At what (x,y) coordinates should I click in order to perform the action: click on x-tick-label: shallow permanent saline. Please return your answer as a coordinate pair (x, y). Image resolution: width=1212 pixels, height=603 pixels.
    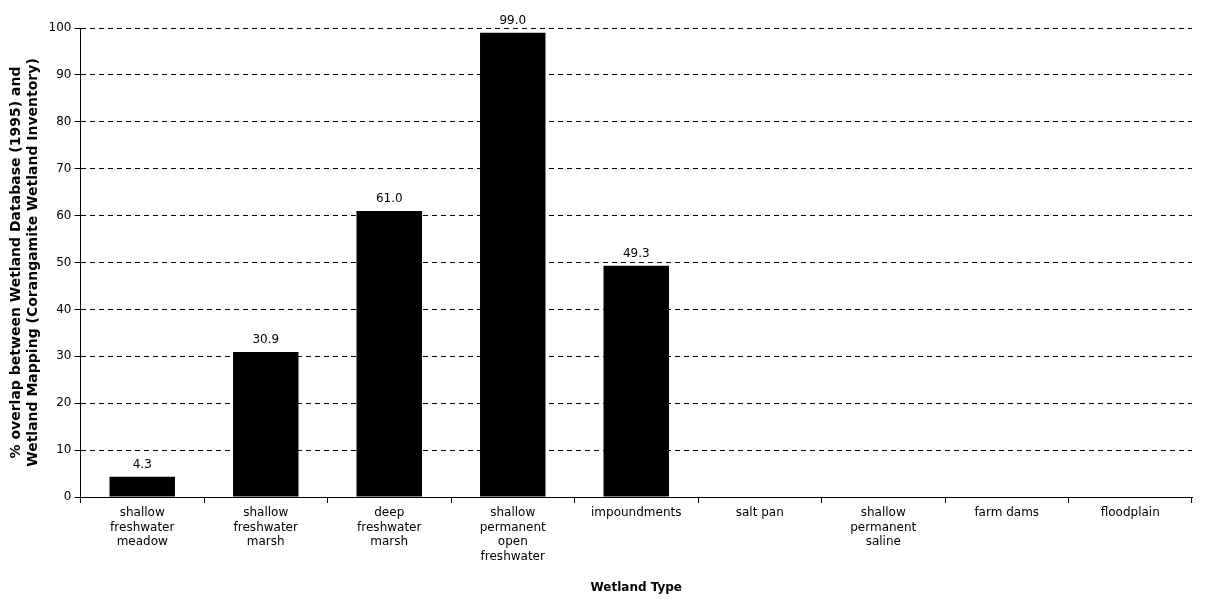
    Looking at the image, I should click on (883, 527).